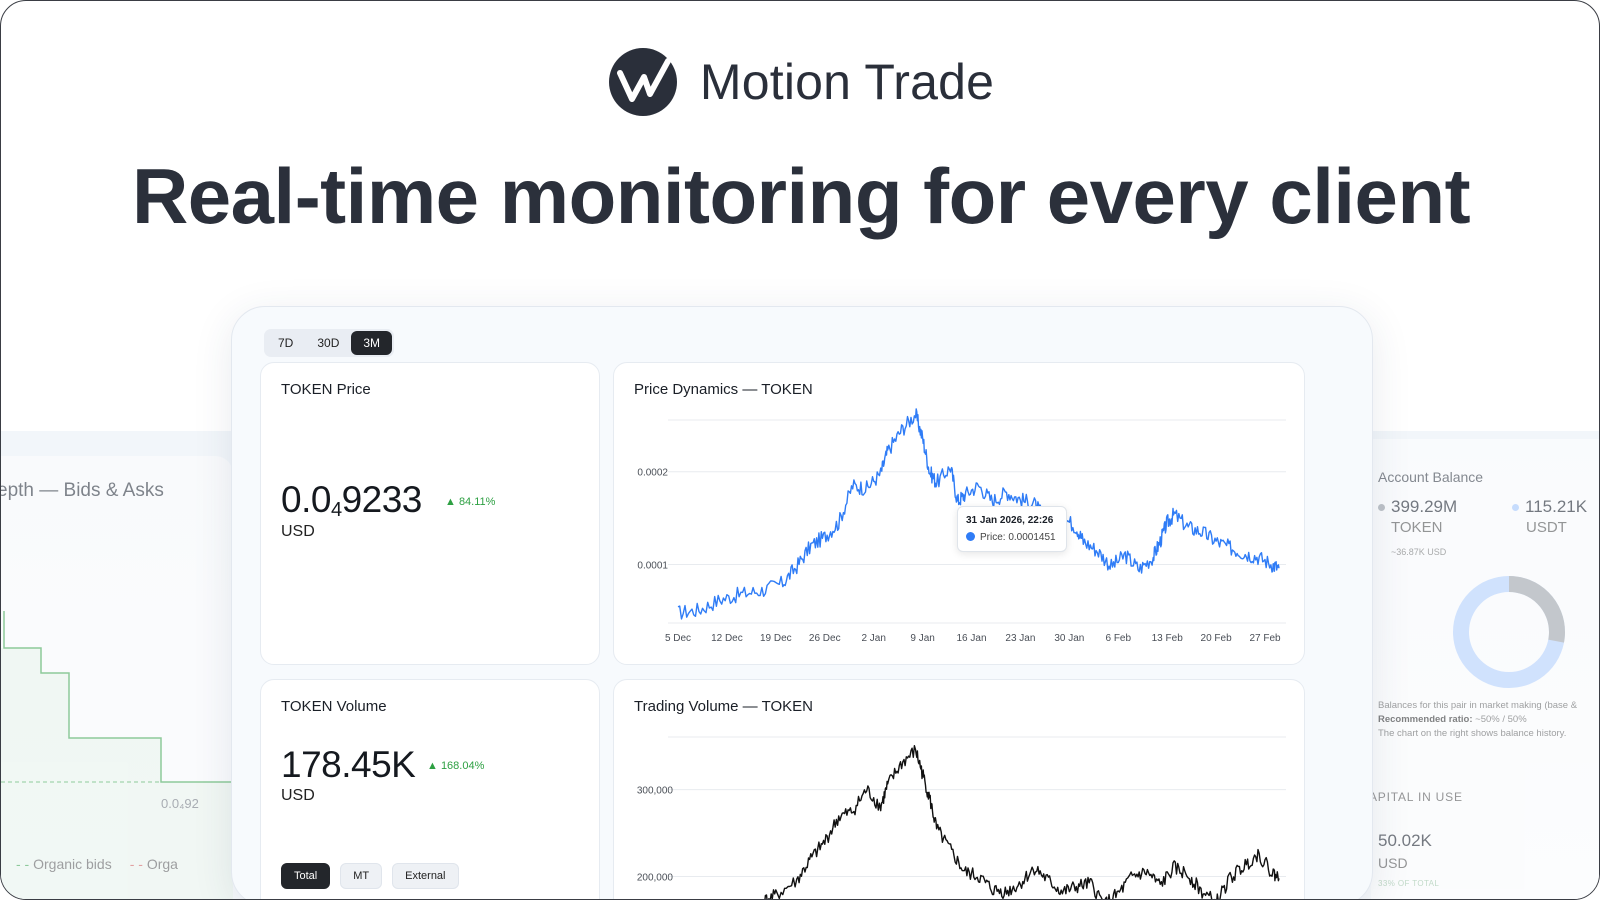 This screenshot has height=900, width=1600. I want to click on volume-total-button: Total, so click(306, 876).